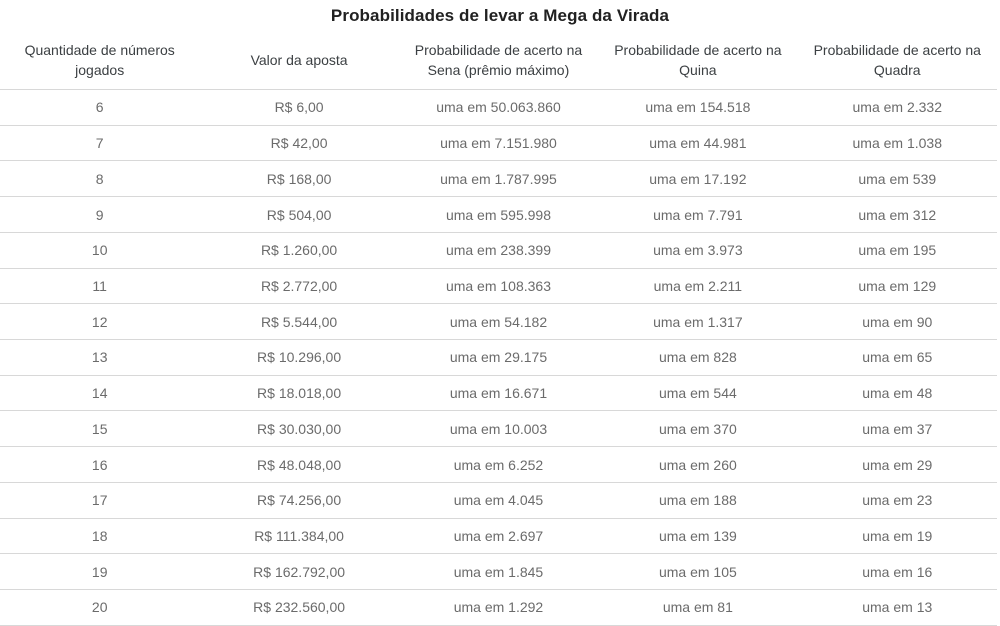  What do you see at coordinates (299, 607) in the screenshot?
I see `table-cell-valor: R$ 232.560,00` at bounding box center [299, 607].